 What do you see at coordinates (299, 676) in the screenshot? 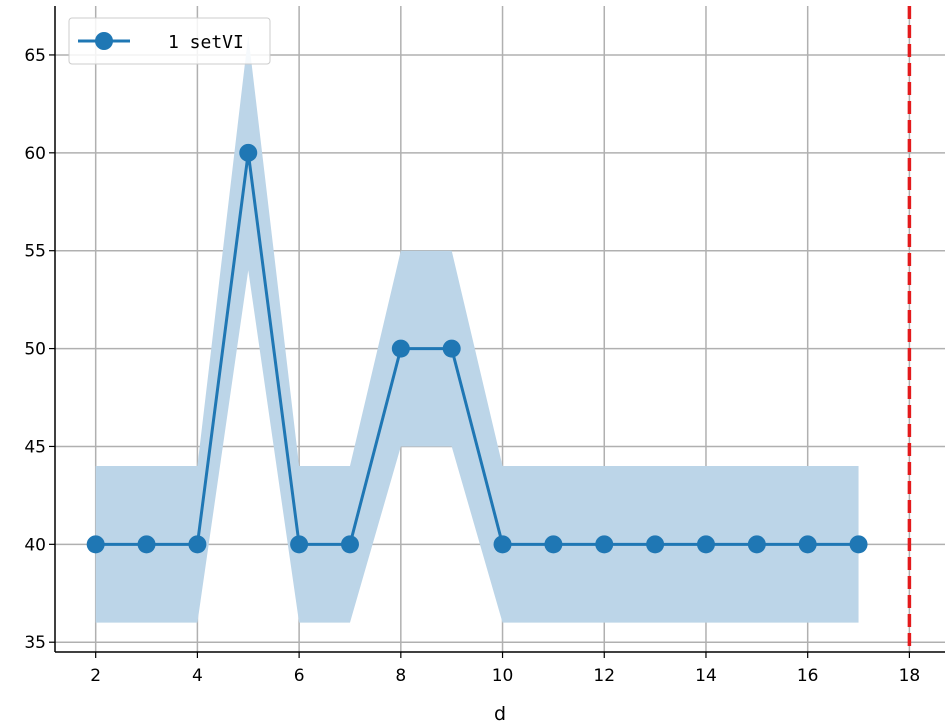
I see `x-tick-label: 6` at bounding box center [299, 676].